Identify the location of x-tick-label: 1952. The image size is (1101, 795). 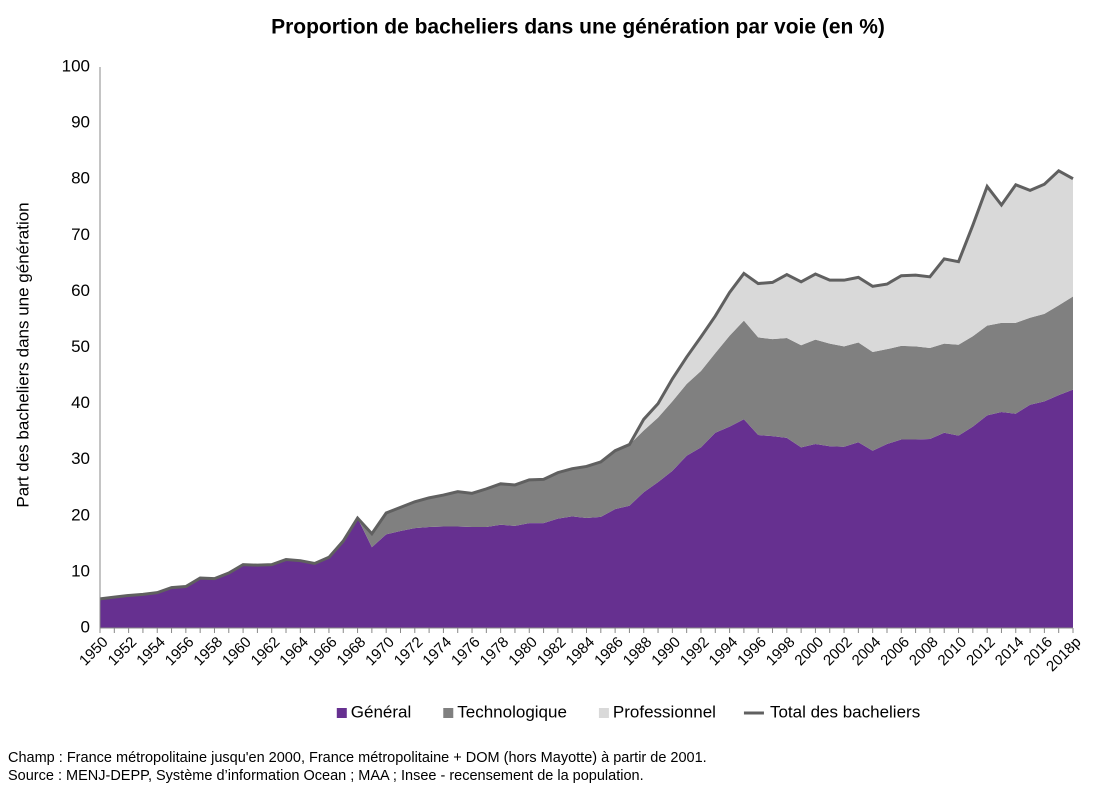
(123, 652).